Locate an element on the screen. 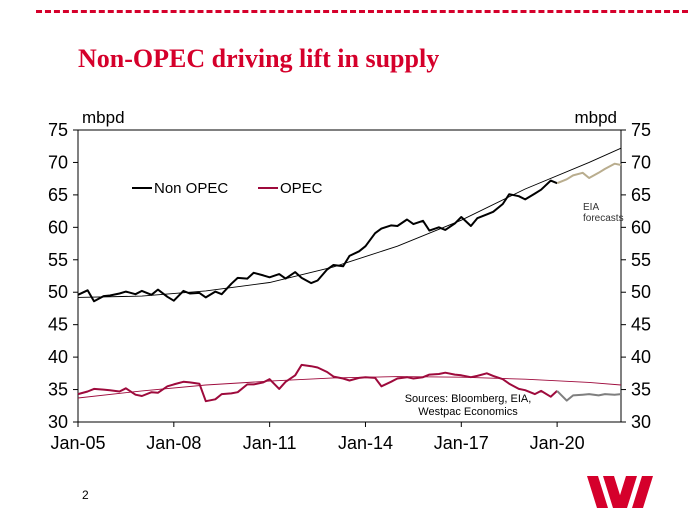 The width and height of the screenshot is (700, 525). westpac-logo-icon is located at coordinates (620, 492).